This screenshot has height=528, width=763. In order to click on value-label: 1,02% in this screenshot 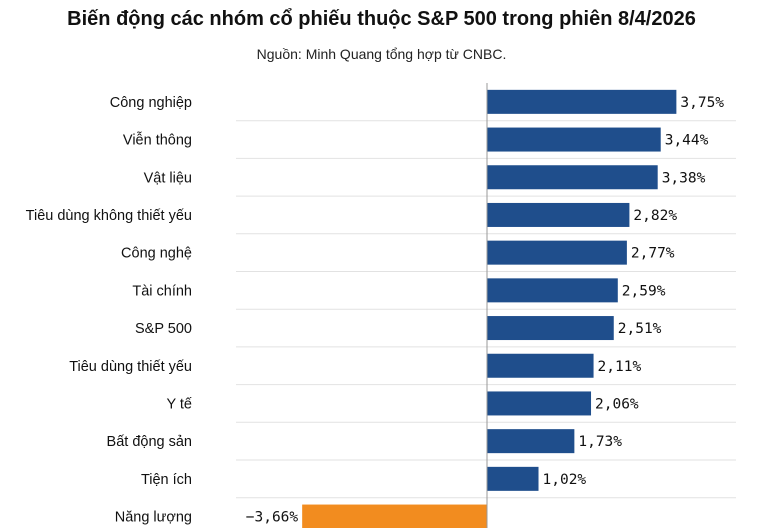, I will do `click(565, 480)`.